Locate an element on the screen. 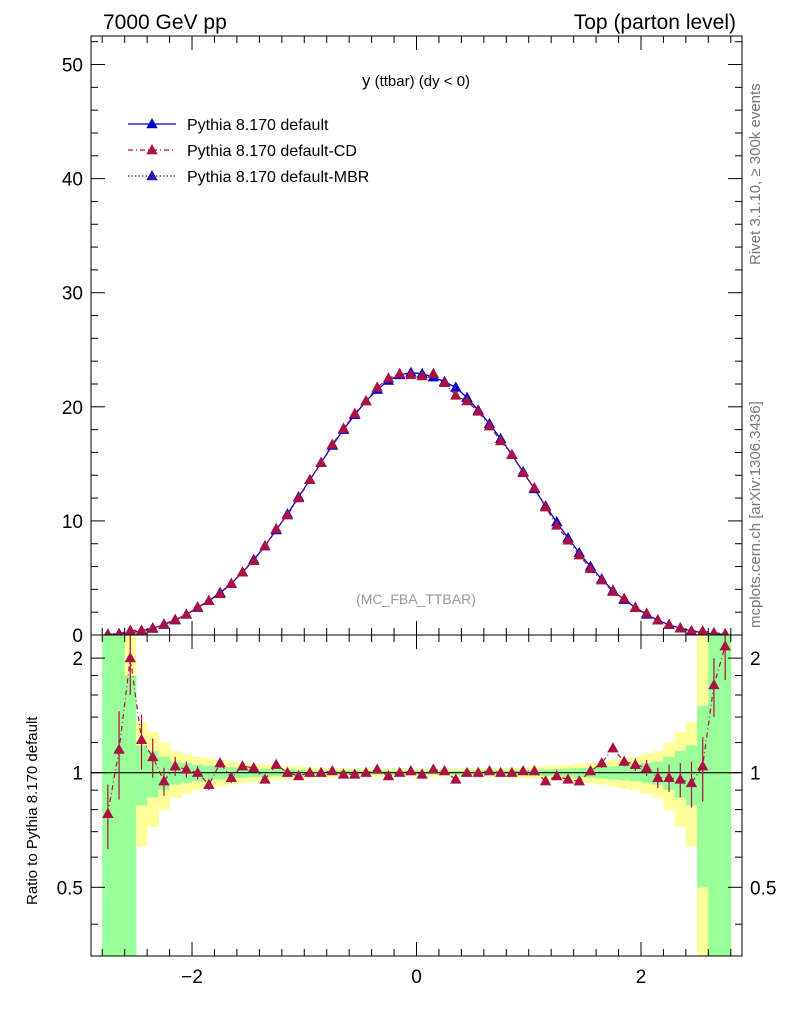  plot-title: y (ttbar) (dy < 0) is located at coordinates (416, 80).